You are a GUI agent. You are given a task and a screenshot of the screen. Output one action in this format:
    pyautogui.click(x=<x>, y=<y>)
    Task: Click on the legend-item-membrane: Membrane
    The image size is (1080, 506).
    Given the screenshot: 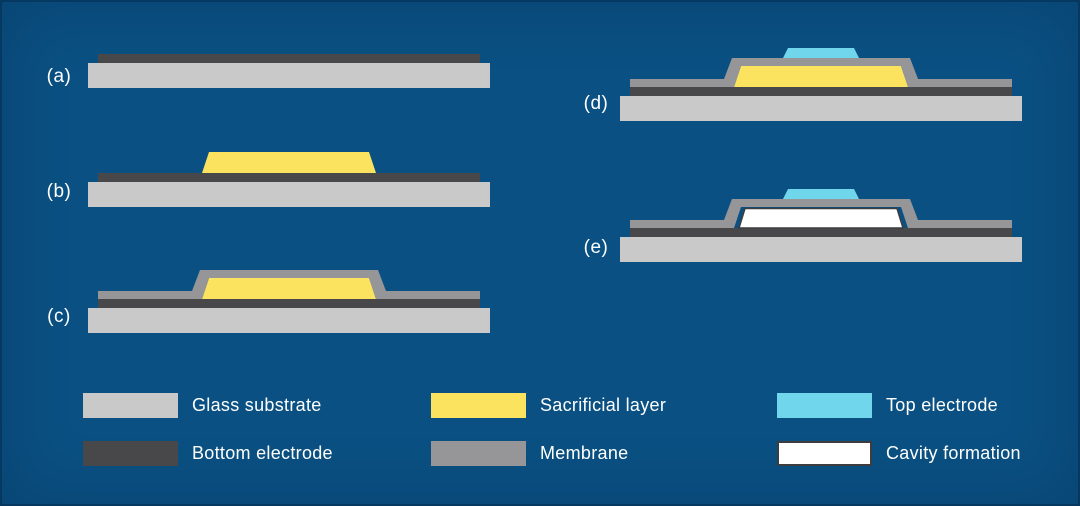 What is the action you would take?
    pyautogui.click(x=529, y=453)
    